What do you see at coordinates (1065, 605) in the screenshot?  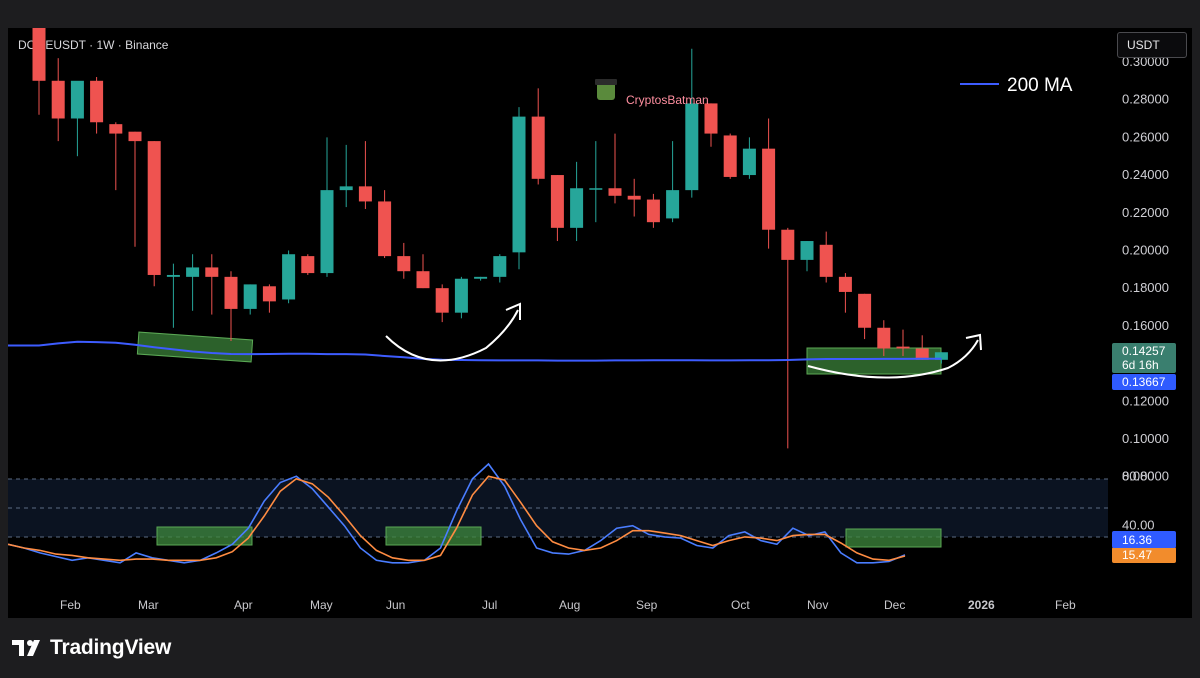 I see `time-axis-label: Feb` at bounding box center [1065, 605].